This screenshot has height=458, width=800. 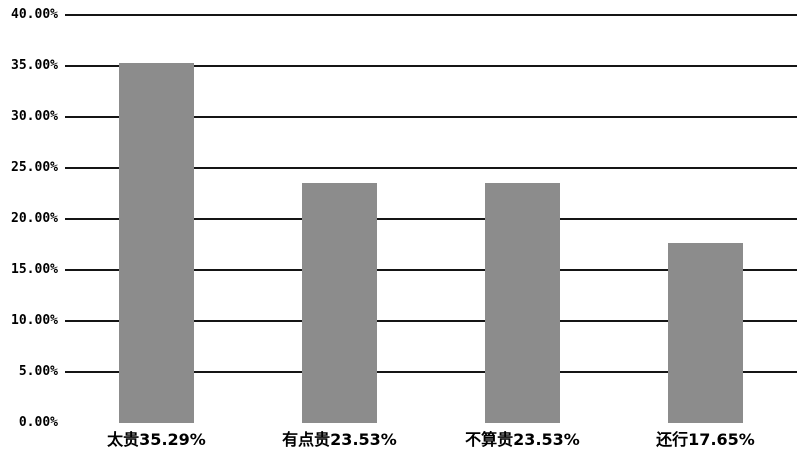 What do you see at coordinates (156, 439) in the screenshot?
I see `x-tick-label: 太贵35.29%` at bounding box center [156, 439].